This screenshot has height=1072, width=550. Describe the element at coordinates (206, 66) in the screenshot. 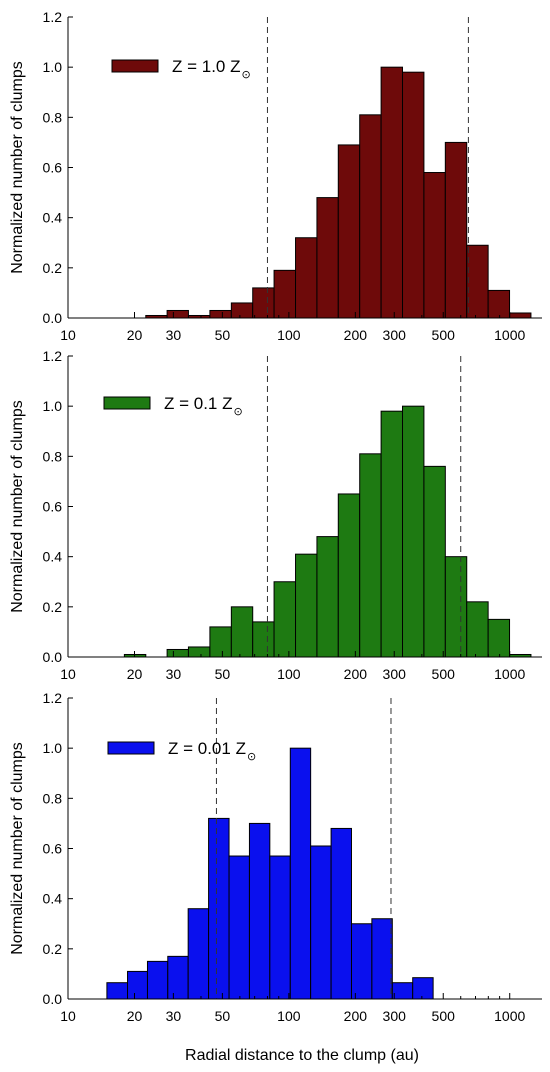

I see `legend-label: Z = 1.0 Z` at that location.